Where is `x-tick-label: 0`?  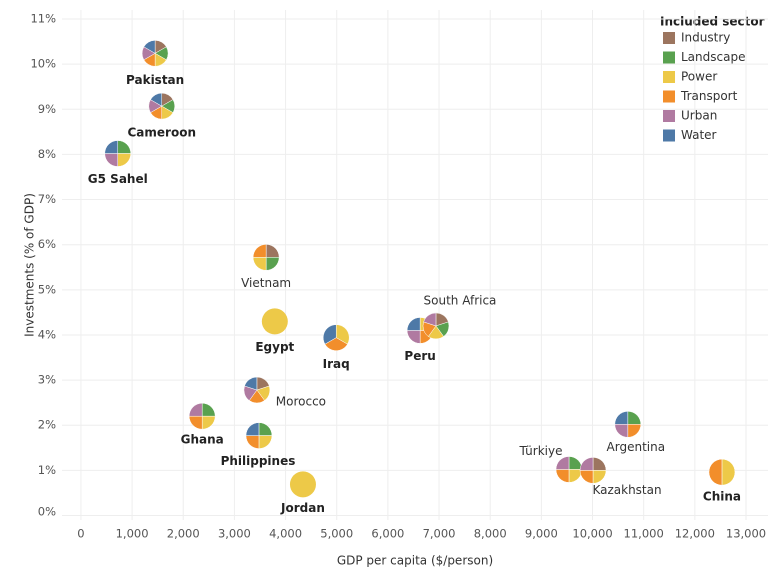 x-tick-label: 0 is located at coordinates (80, 534).